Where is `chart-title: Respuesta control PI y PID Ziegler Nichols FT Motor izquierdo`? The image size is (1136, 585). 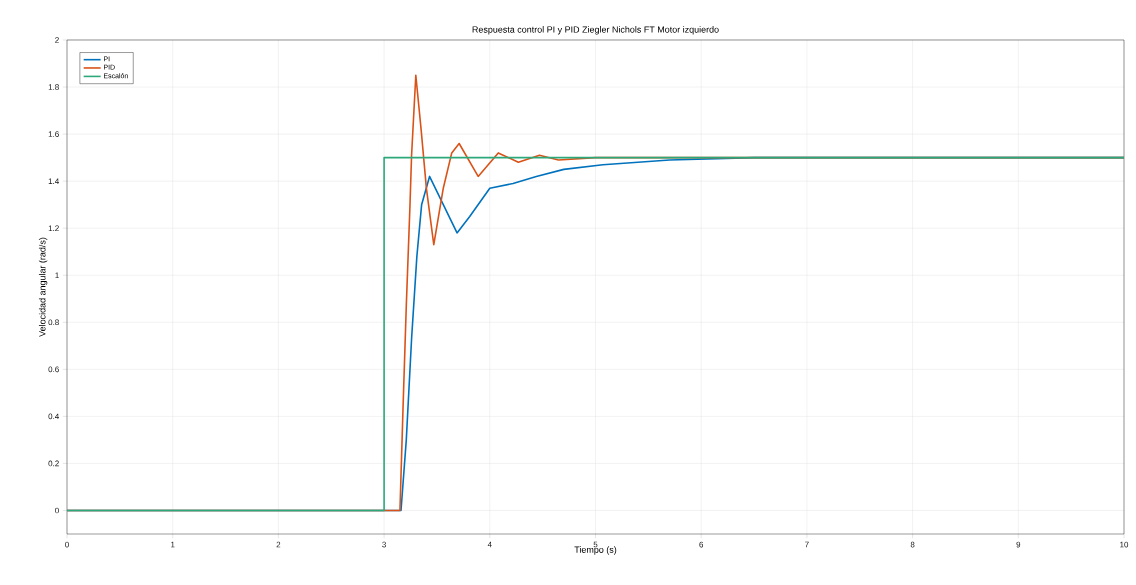 chart-title: Respuesta control PI y PID Ziegler Nichols FT Motor izquierdo is located at coordinates (595, 30).